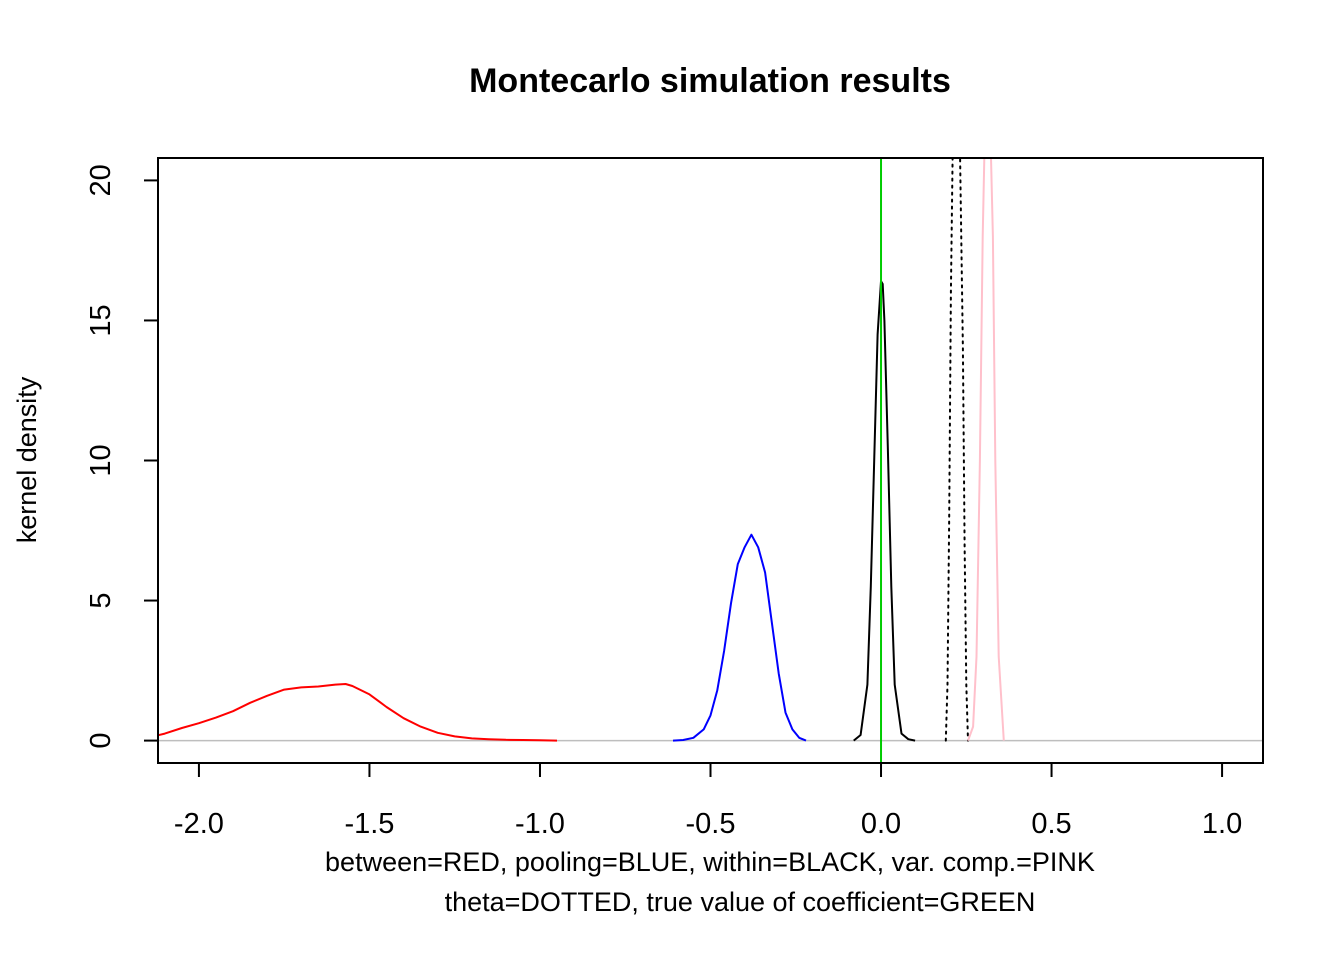 This screenshot has width=1344, height=960. I want to click on y-tick-label: 20, so click(101, 180).